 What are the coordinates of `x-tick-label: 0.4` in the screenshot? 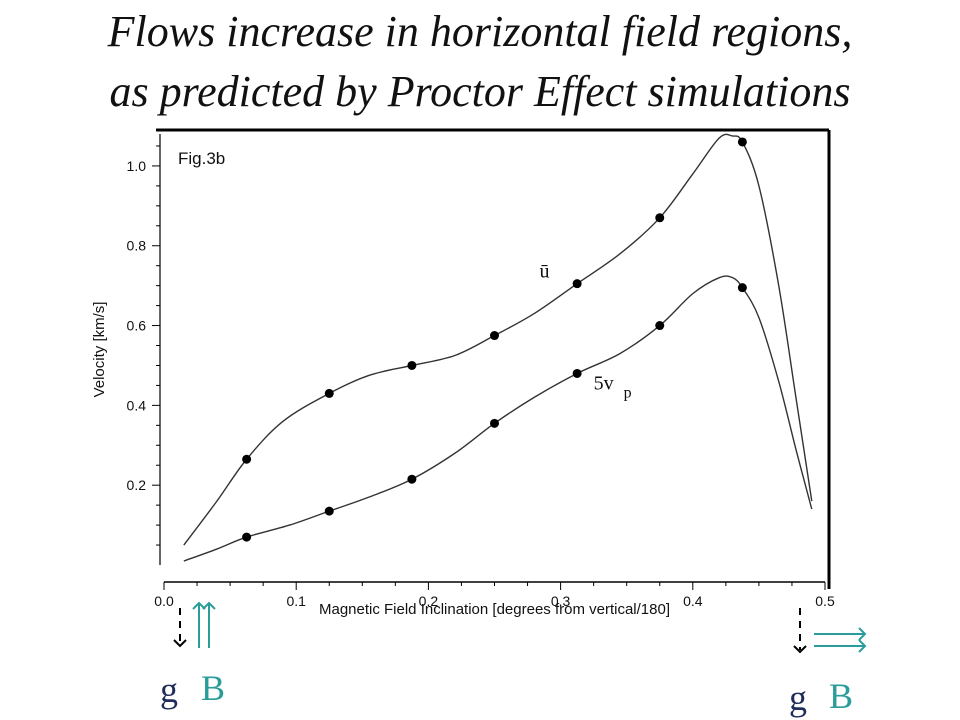 It's located at (693, 601).